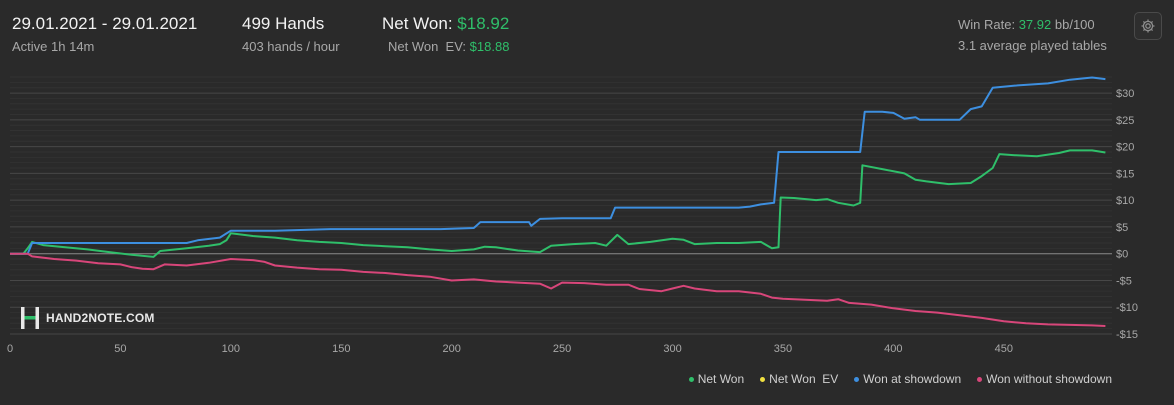 This screenshot has width=1174, height=405. What do you see at coordinates (283, 23) in the screenshot?
I see `hands-count: 499 Hands` at bounding box center [283, 23].